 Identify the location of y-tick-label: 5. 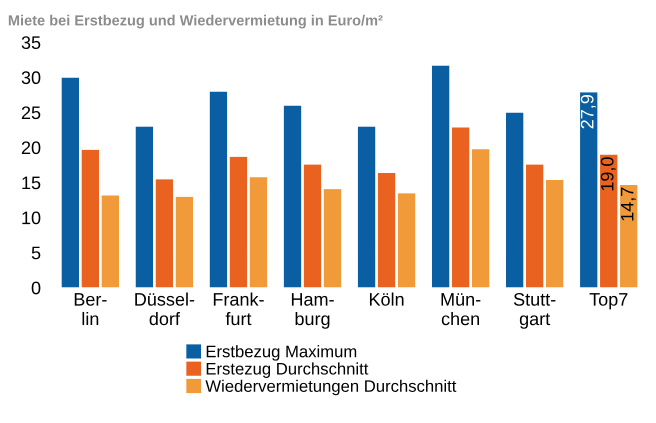
(36, 253).